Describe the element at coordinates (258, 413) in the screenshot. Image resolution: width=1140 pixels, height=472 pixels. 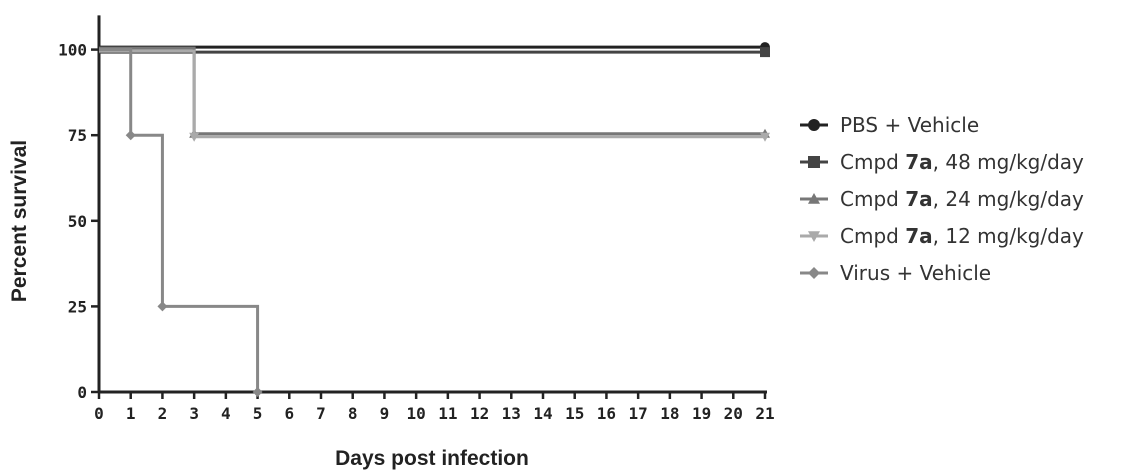
I see `x-tick-label-5: 5` at that location.